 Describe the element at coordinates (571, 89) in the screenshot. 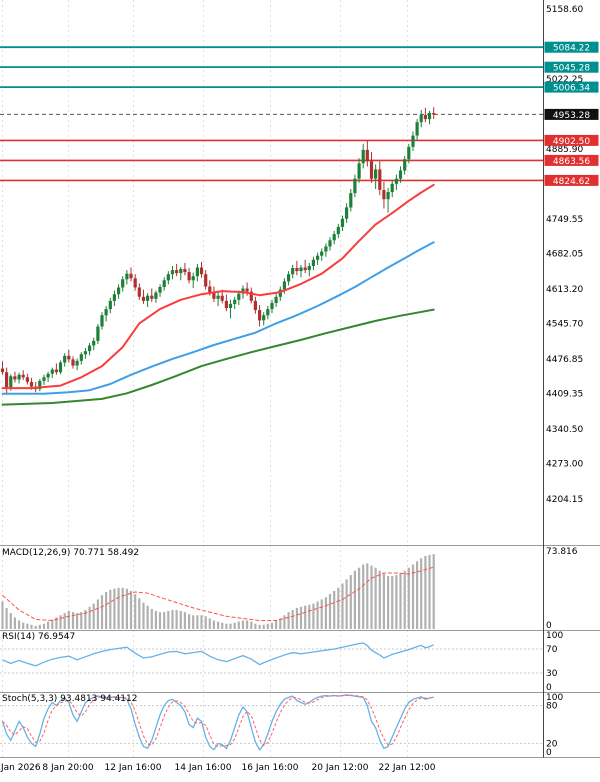

I see `resistance-price-label: 5006.34` at that location.